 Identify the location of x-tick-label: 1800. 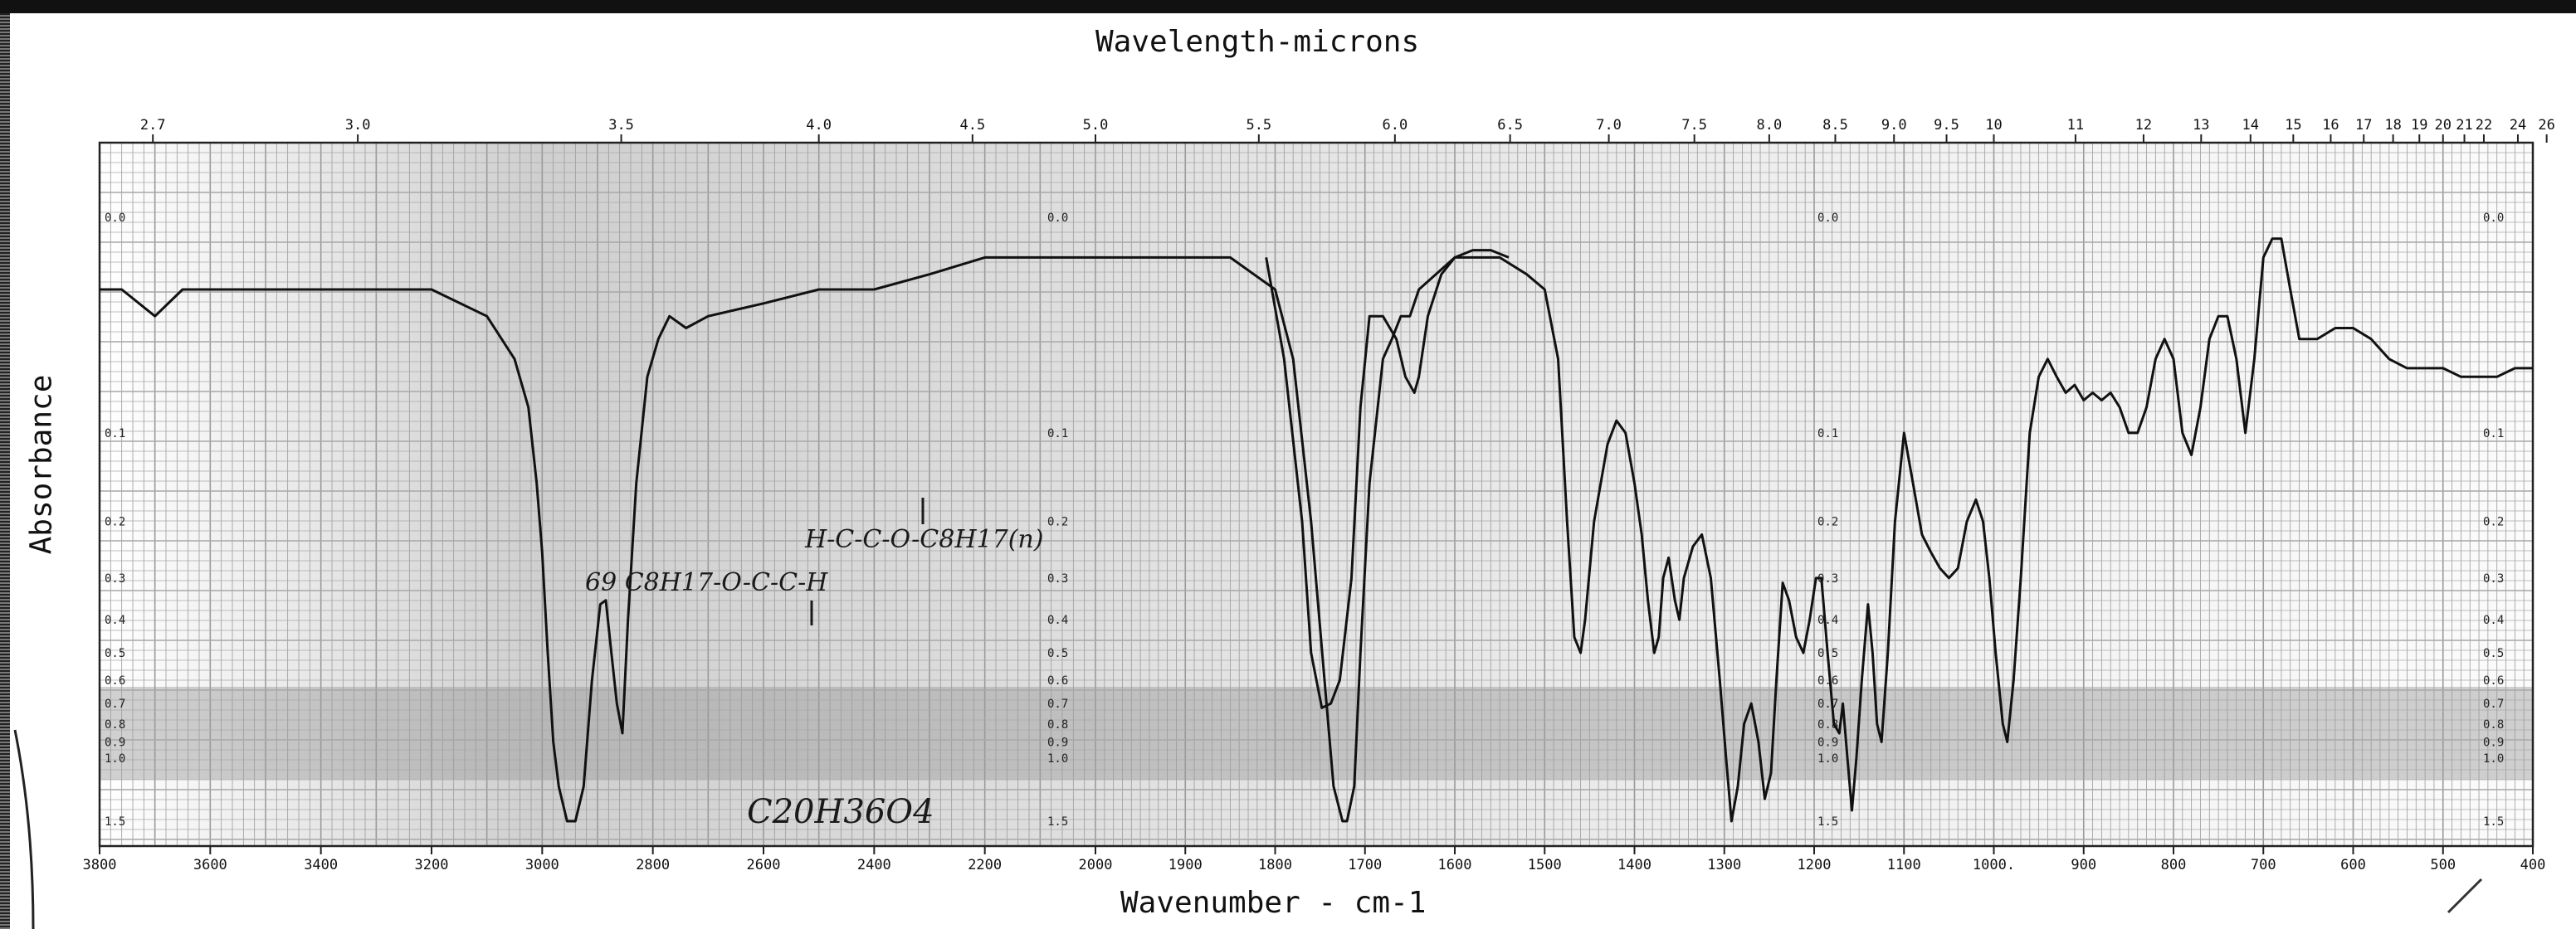
(1275, 865).